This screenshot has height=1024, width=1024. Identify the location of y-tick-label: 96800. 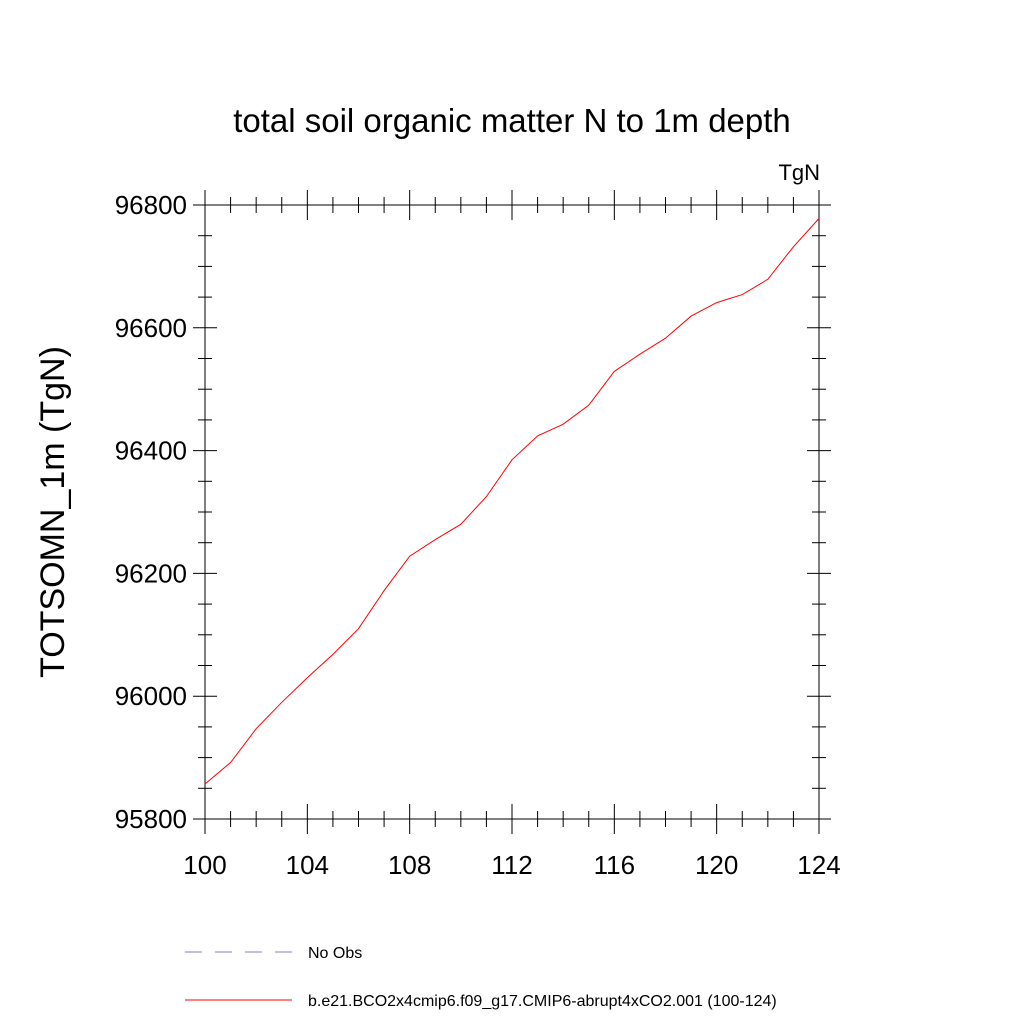
(151, 205).